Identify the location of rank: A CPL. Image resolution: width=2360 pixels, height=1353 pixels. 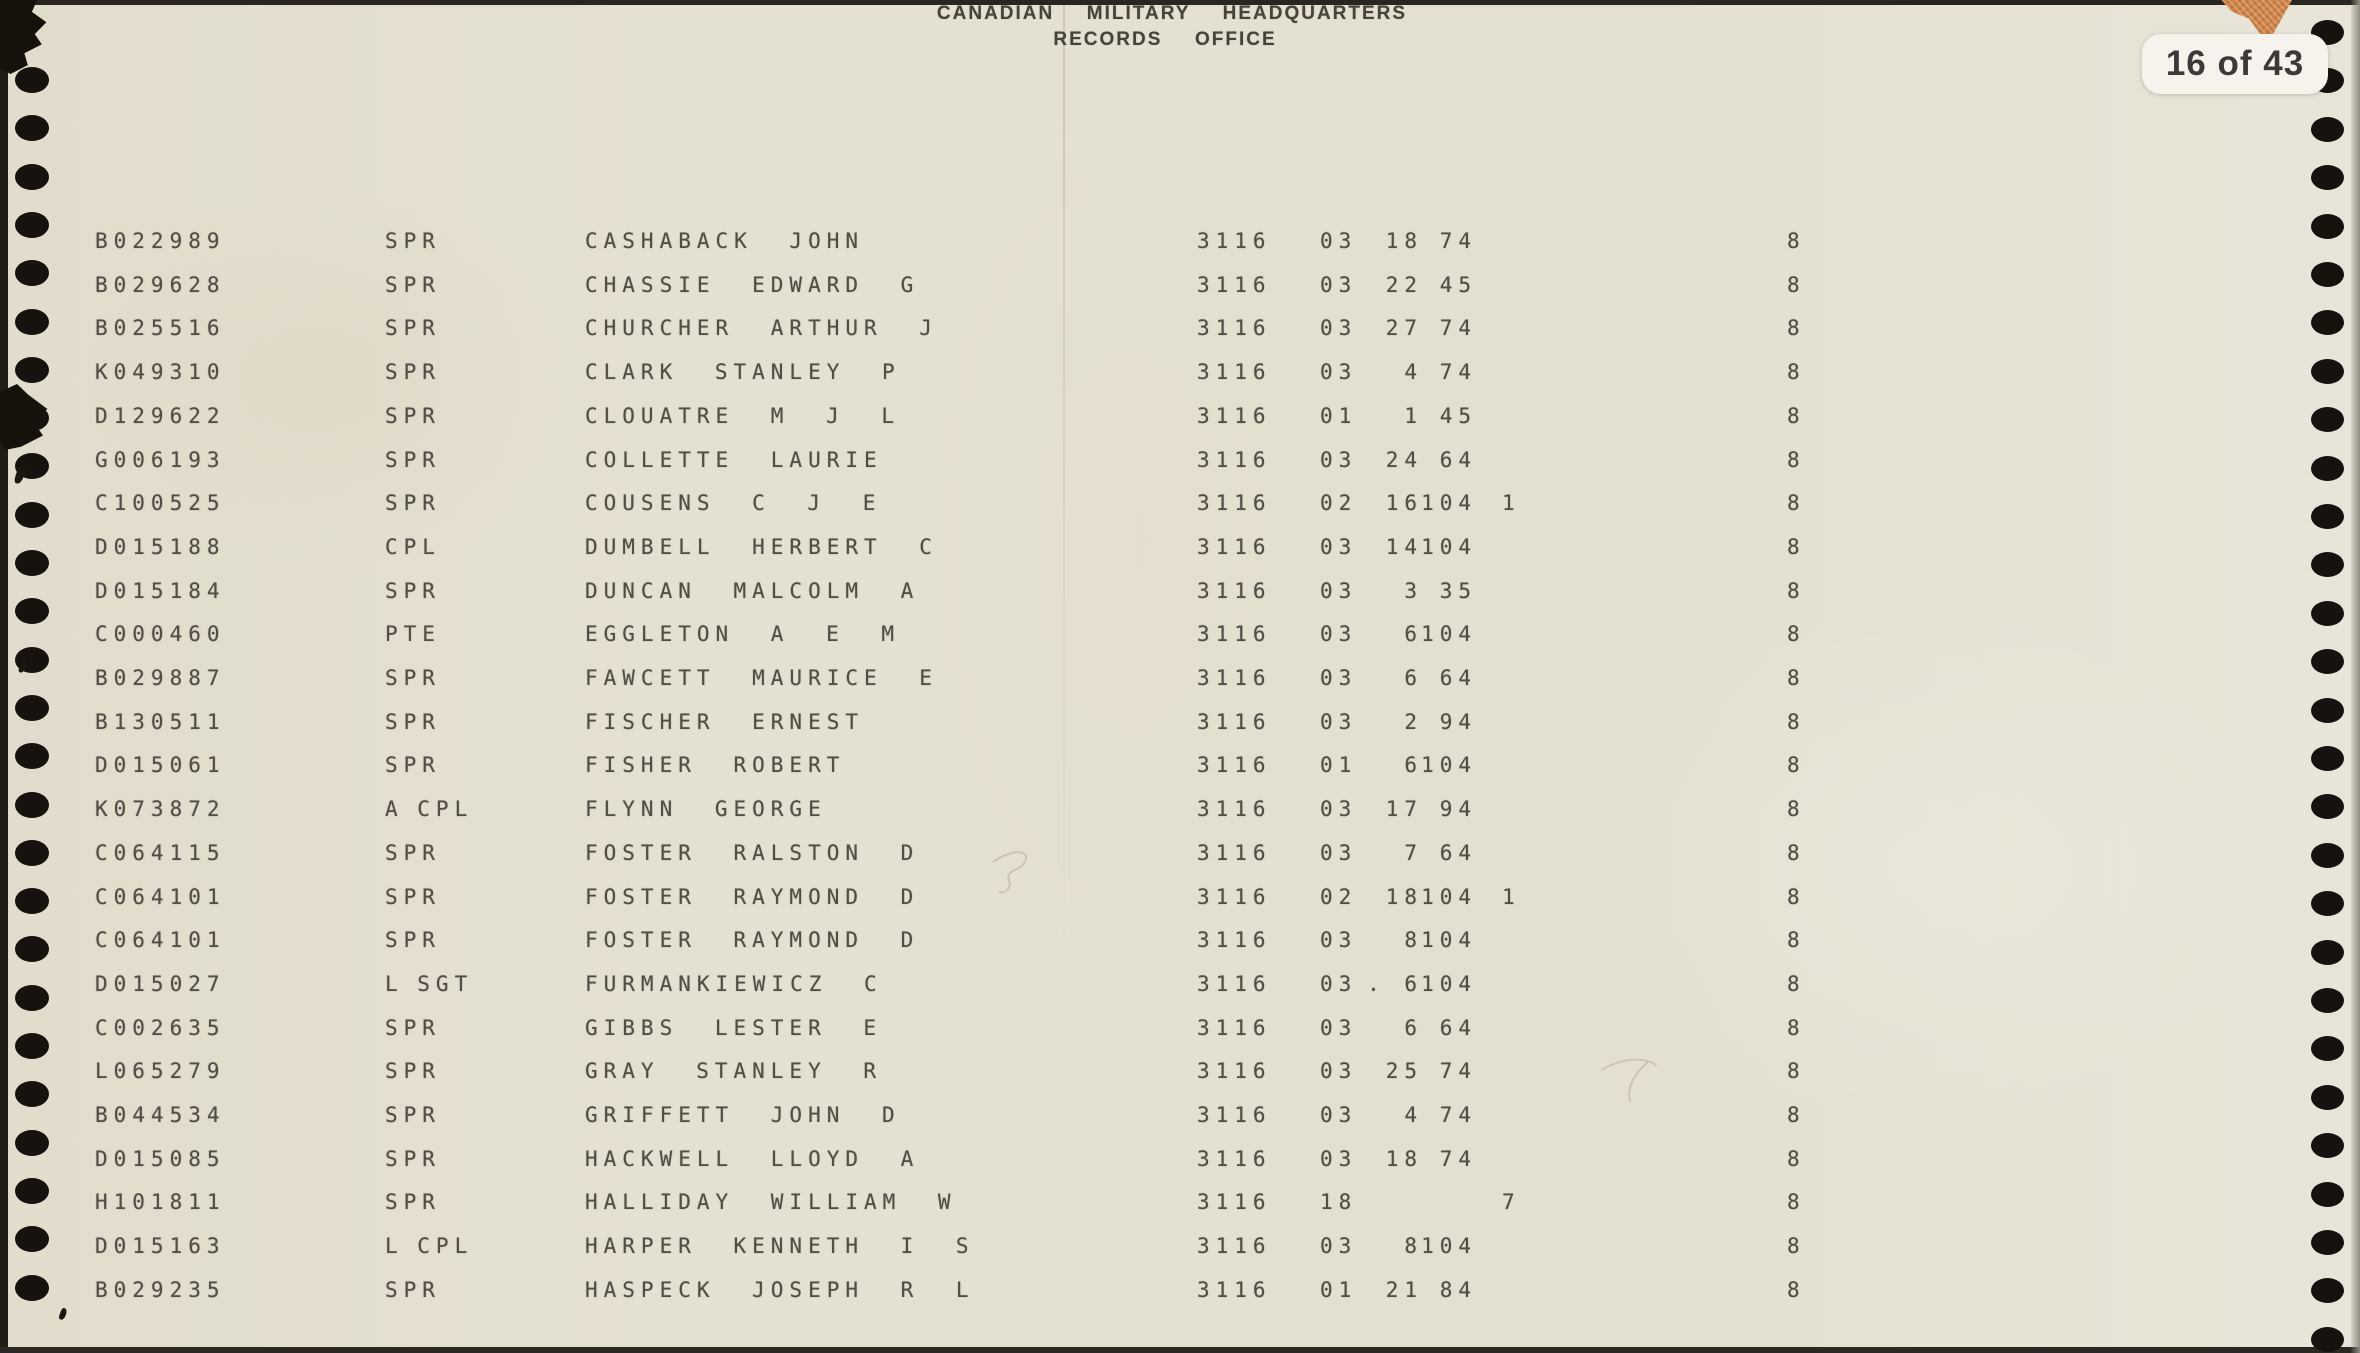
(429, 809).